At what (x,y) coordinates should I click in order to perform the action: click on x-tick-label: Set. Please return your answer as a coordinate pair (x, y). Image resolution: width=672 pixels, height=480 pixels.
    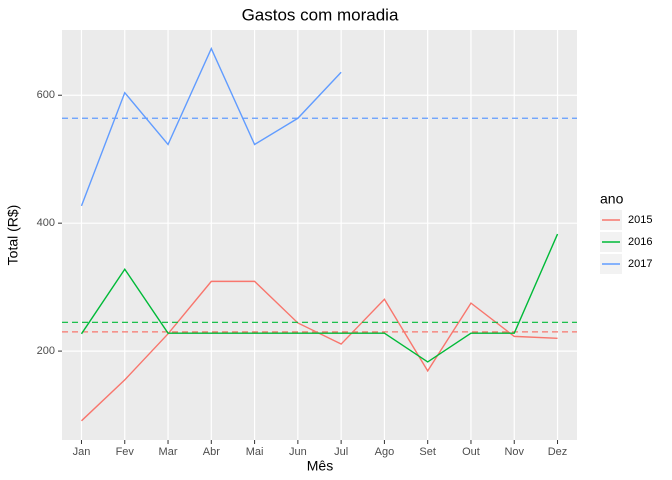
    Looking at the image, I should click on (427, 452).